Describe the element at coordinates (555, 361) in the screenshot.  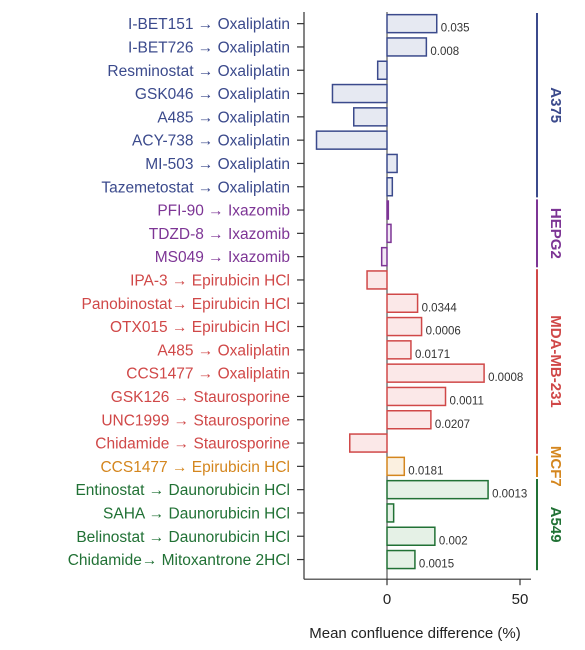
I see `group-label: MDA-MB-231` at that location.